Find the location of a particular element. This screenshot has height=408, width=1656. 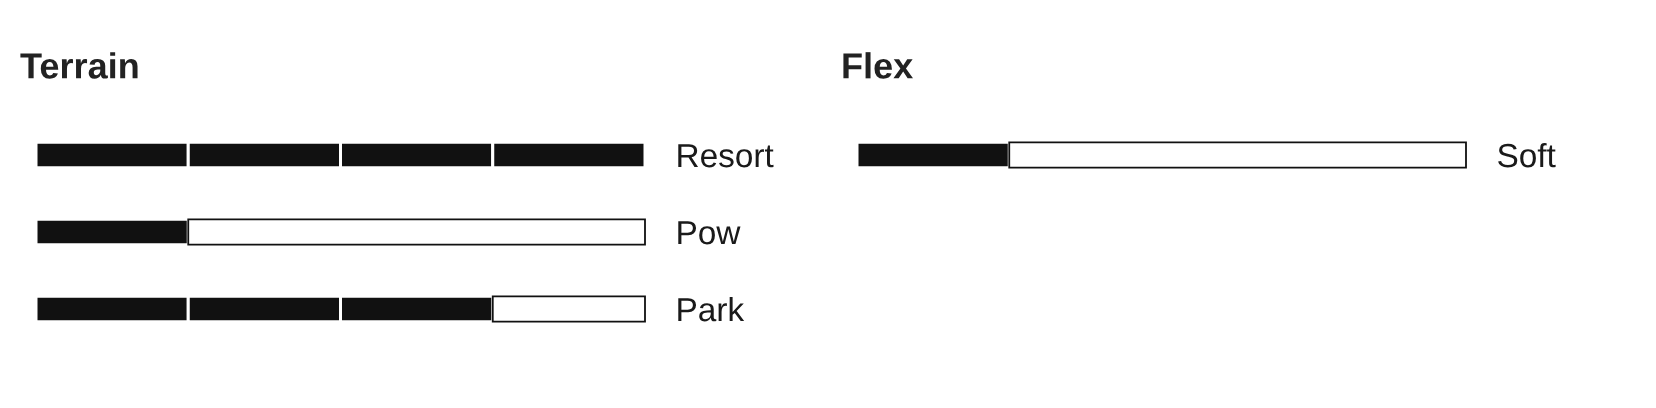

y-tick-label: Park is located at coordinates (711, 309).